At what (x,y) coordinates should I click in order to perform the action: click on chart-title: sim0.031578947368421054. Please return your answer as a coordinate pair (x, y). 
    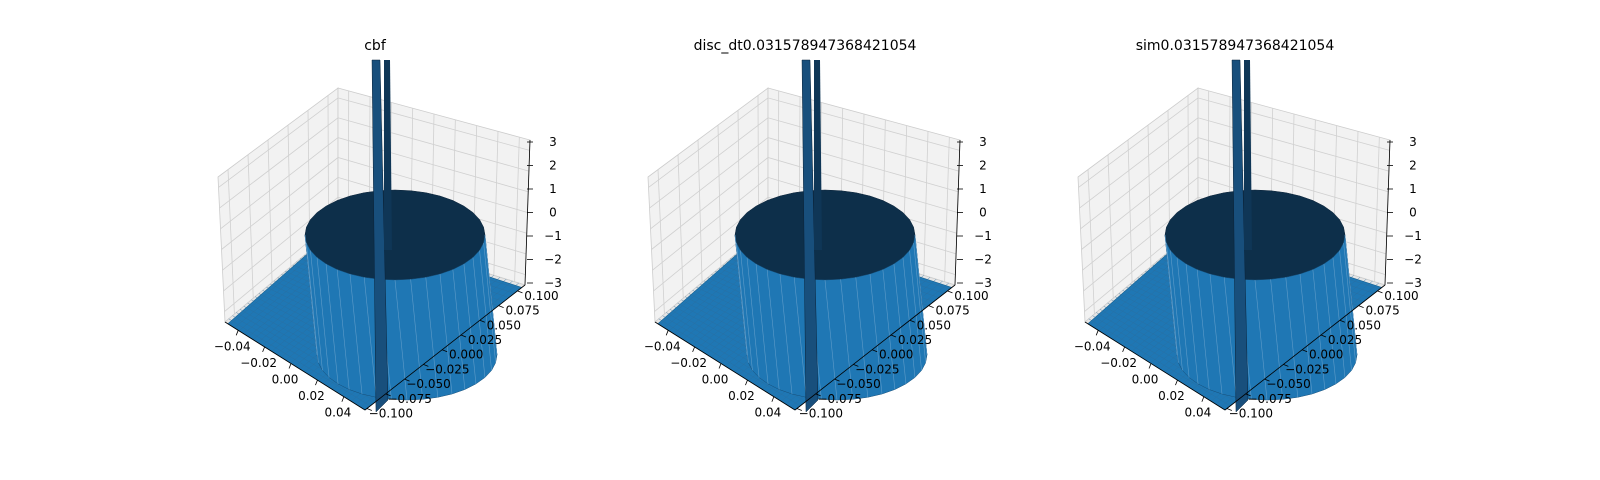
    Looking at the image, I should click on (1235, 46).